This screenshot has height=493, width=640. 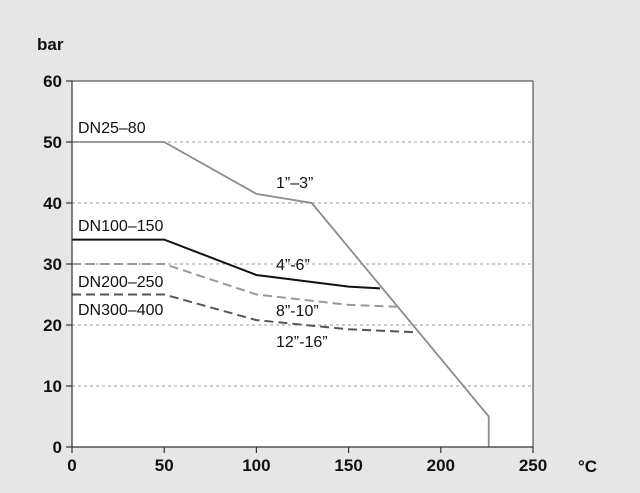 What do you see at coordinates (52, 386) in the screenshot?
I see `y-tick-label-1: 10` at bounding box center [52, 386].